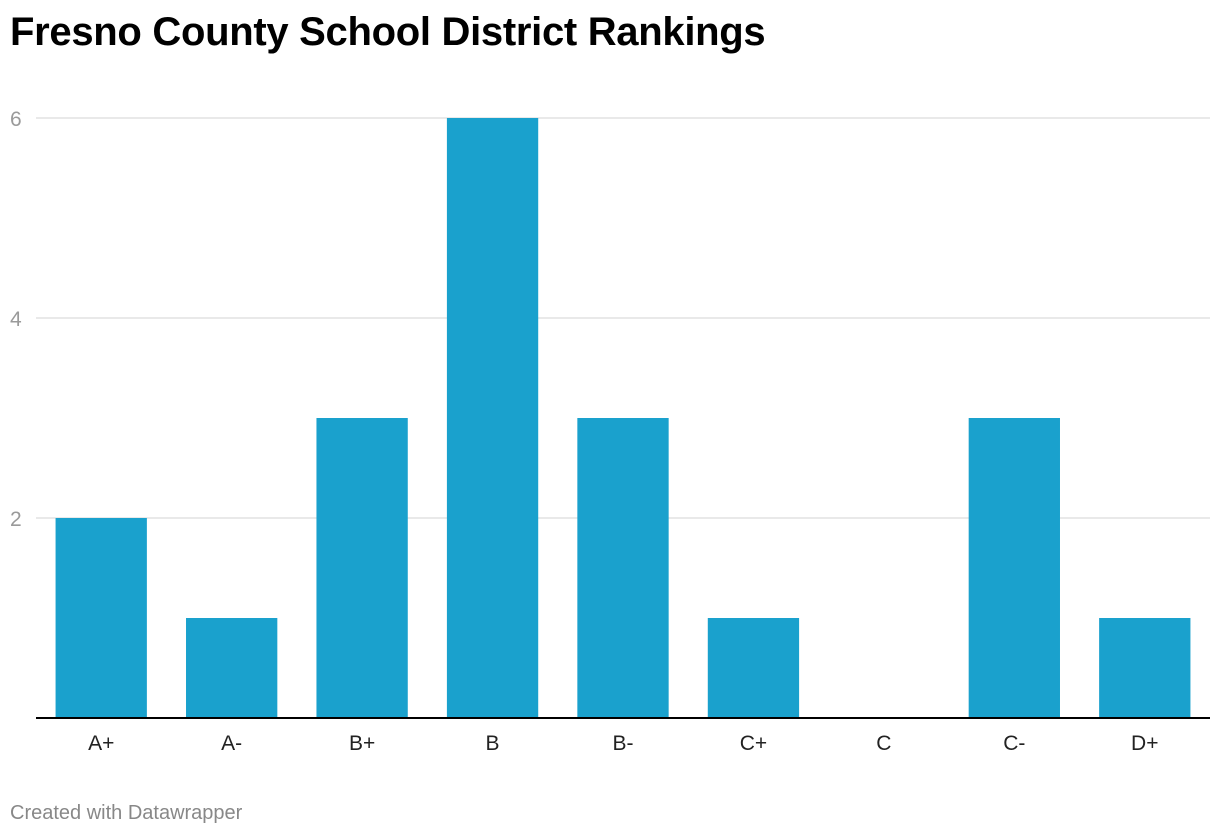  I want to click on x-tick-label: D+, so click(1144, 743).